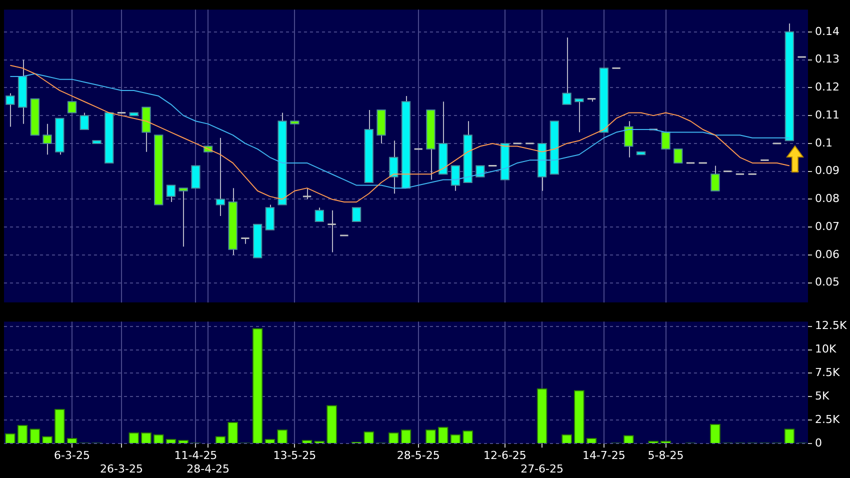 This screenshot has height=478, width=850. What do you see at coordinates (831, 325) in the screenshot?
I see `y-tick-label: 12.5K` at bounding box center [831, 325].